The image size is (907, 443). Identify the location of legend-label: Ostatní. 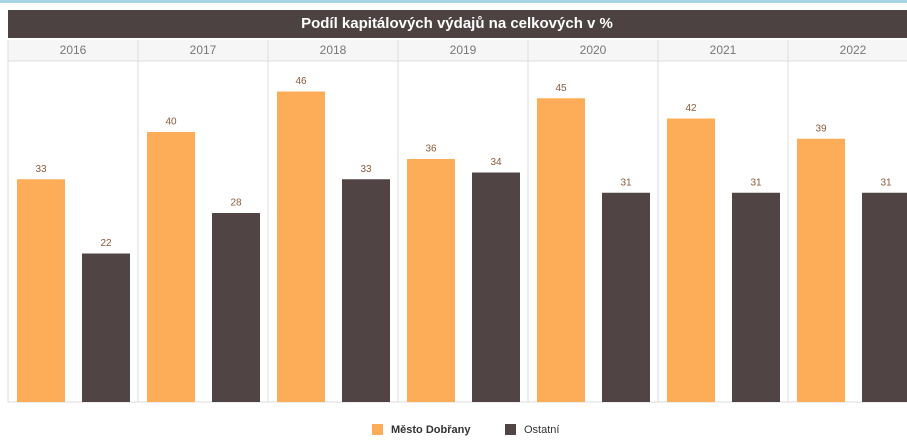
(541, 430).